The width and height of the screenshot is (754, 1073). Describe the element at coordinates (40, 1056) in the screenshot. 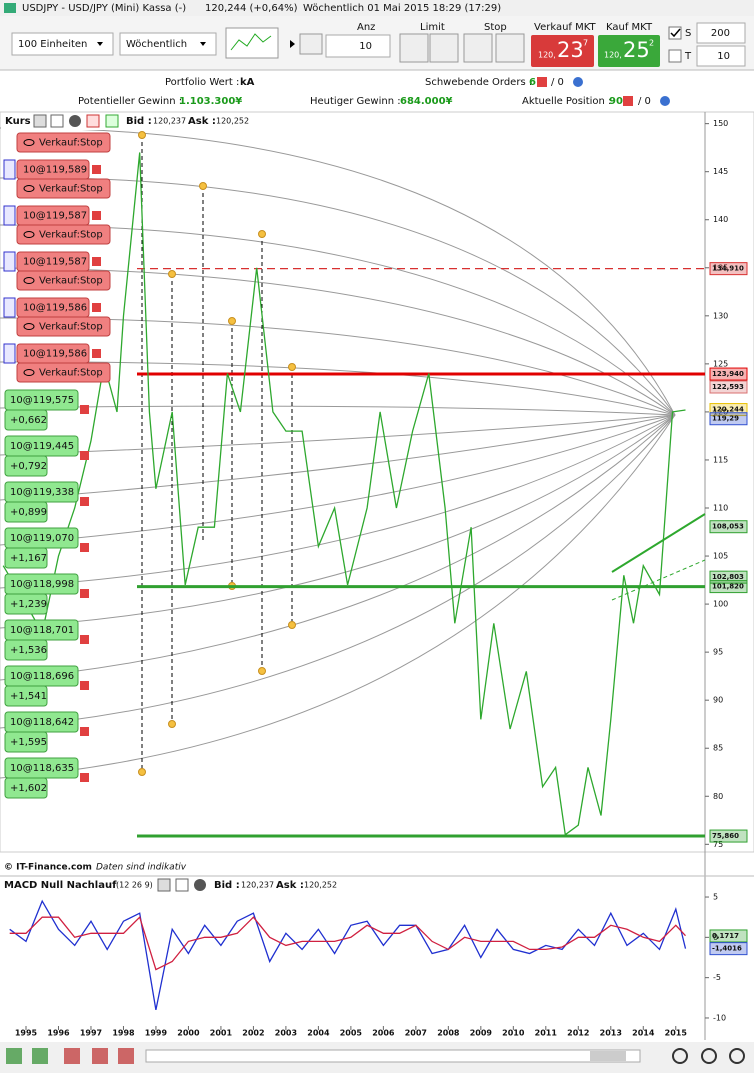

I see `candle-tool` at that location.